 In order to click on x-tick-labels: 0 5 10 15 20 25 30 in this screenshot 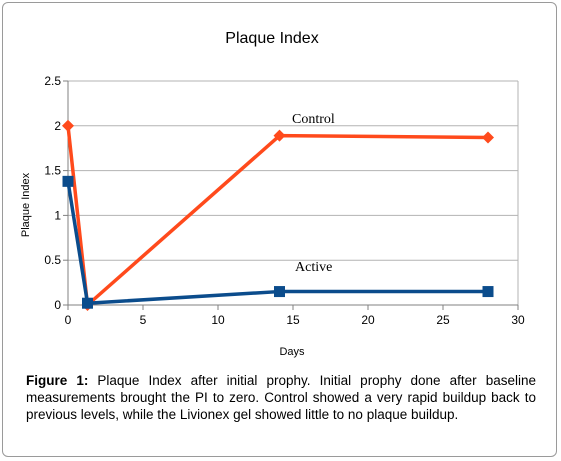, I will do `click(295, 320)`.